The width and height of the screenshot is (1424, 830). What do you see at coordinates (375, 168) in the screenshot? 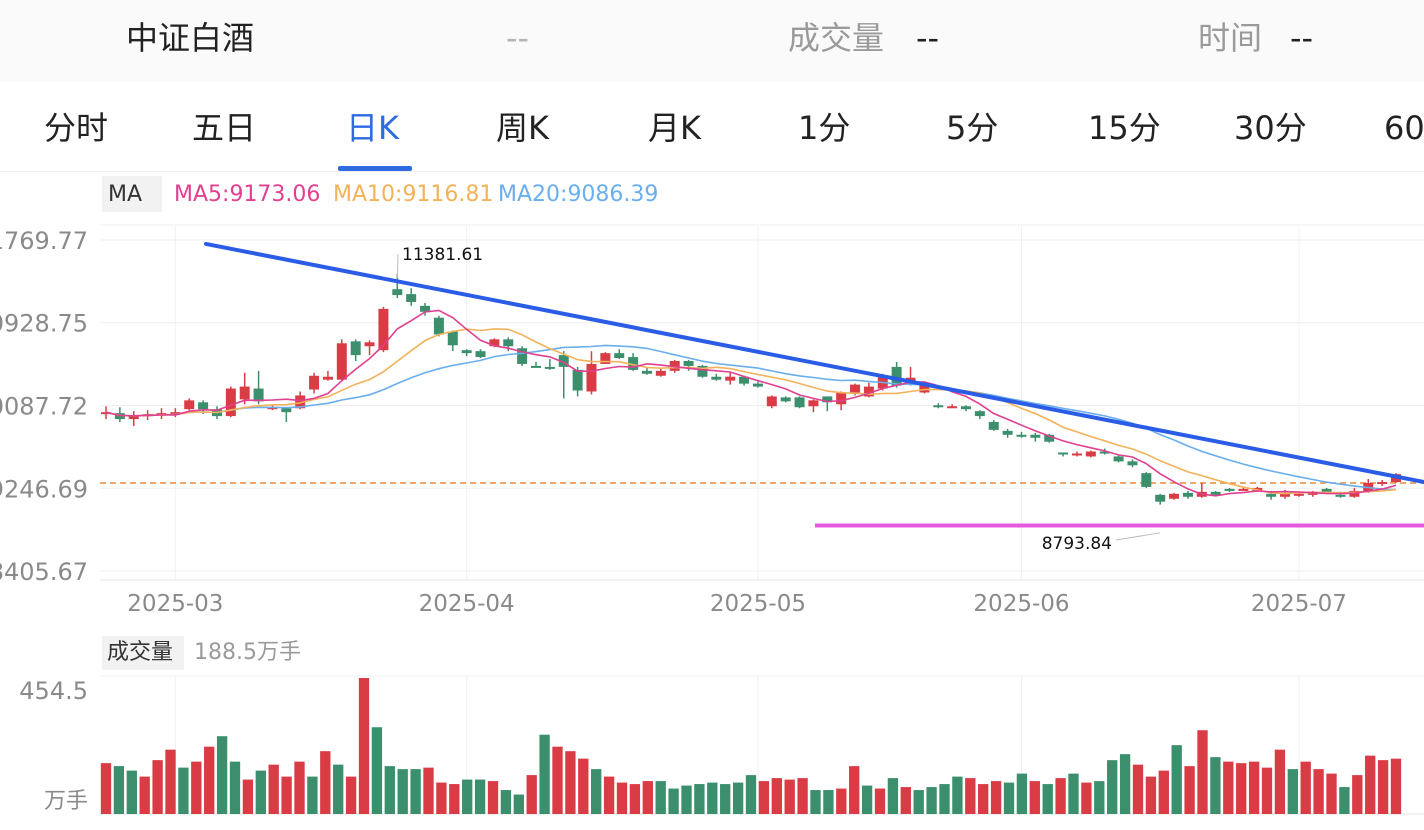
I see `active-tab-indicator` at bounding box center [375, 168].